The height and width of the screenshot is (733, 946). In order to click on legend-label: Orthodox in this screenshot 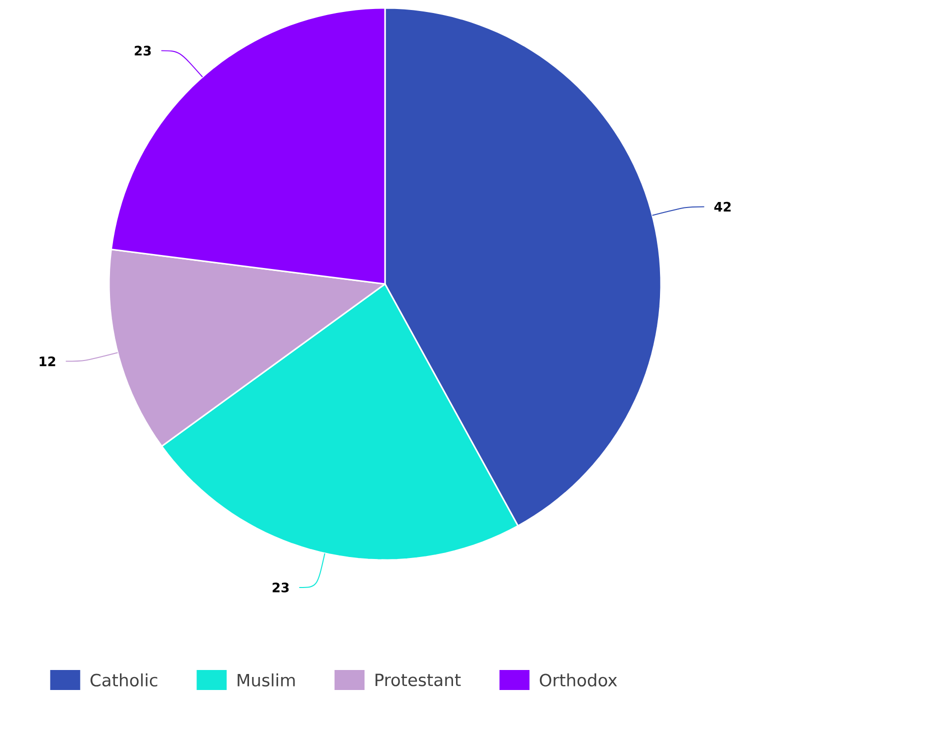, I will do `click(578, 680)`.